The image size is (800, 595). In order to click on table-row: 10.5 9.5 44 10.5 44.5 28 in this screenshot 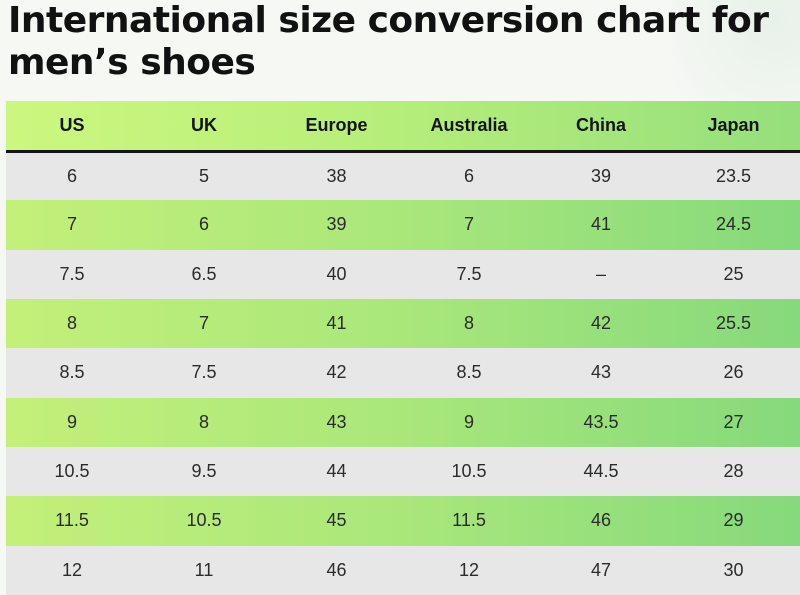, I will do `click(403, 471)`.